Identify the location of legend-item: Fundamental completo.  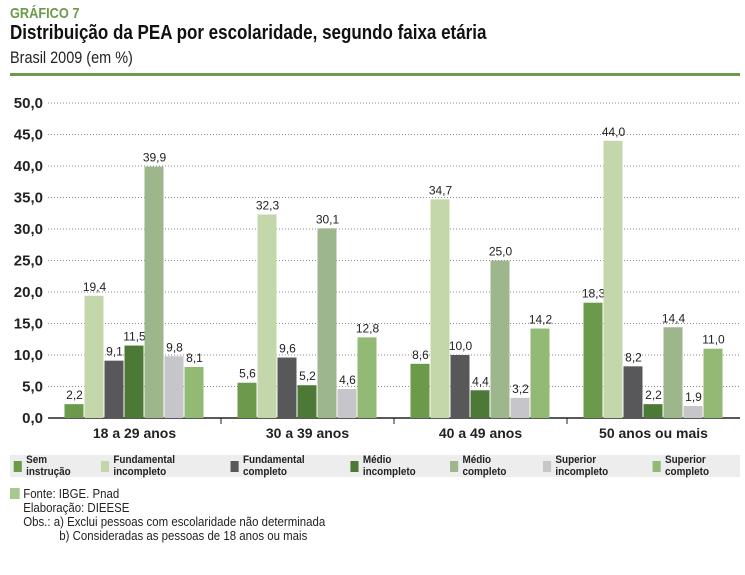
(279, 466).